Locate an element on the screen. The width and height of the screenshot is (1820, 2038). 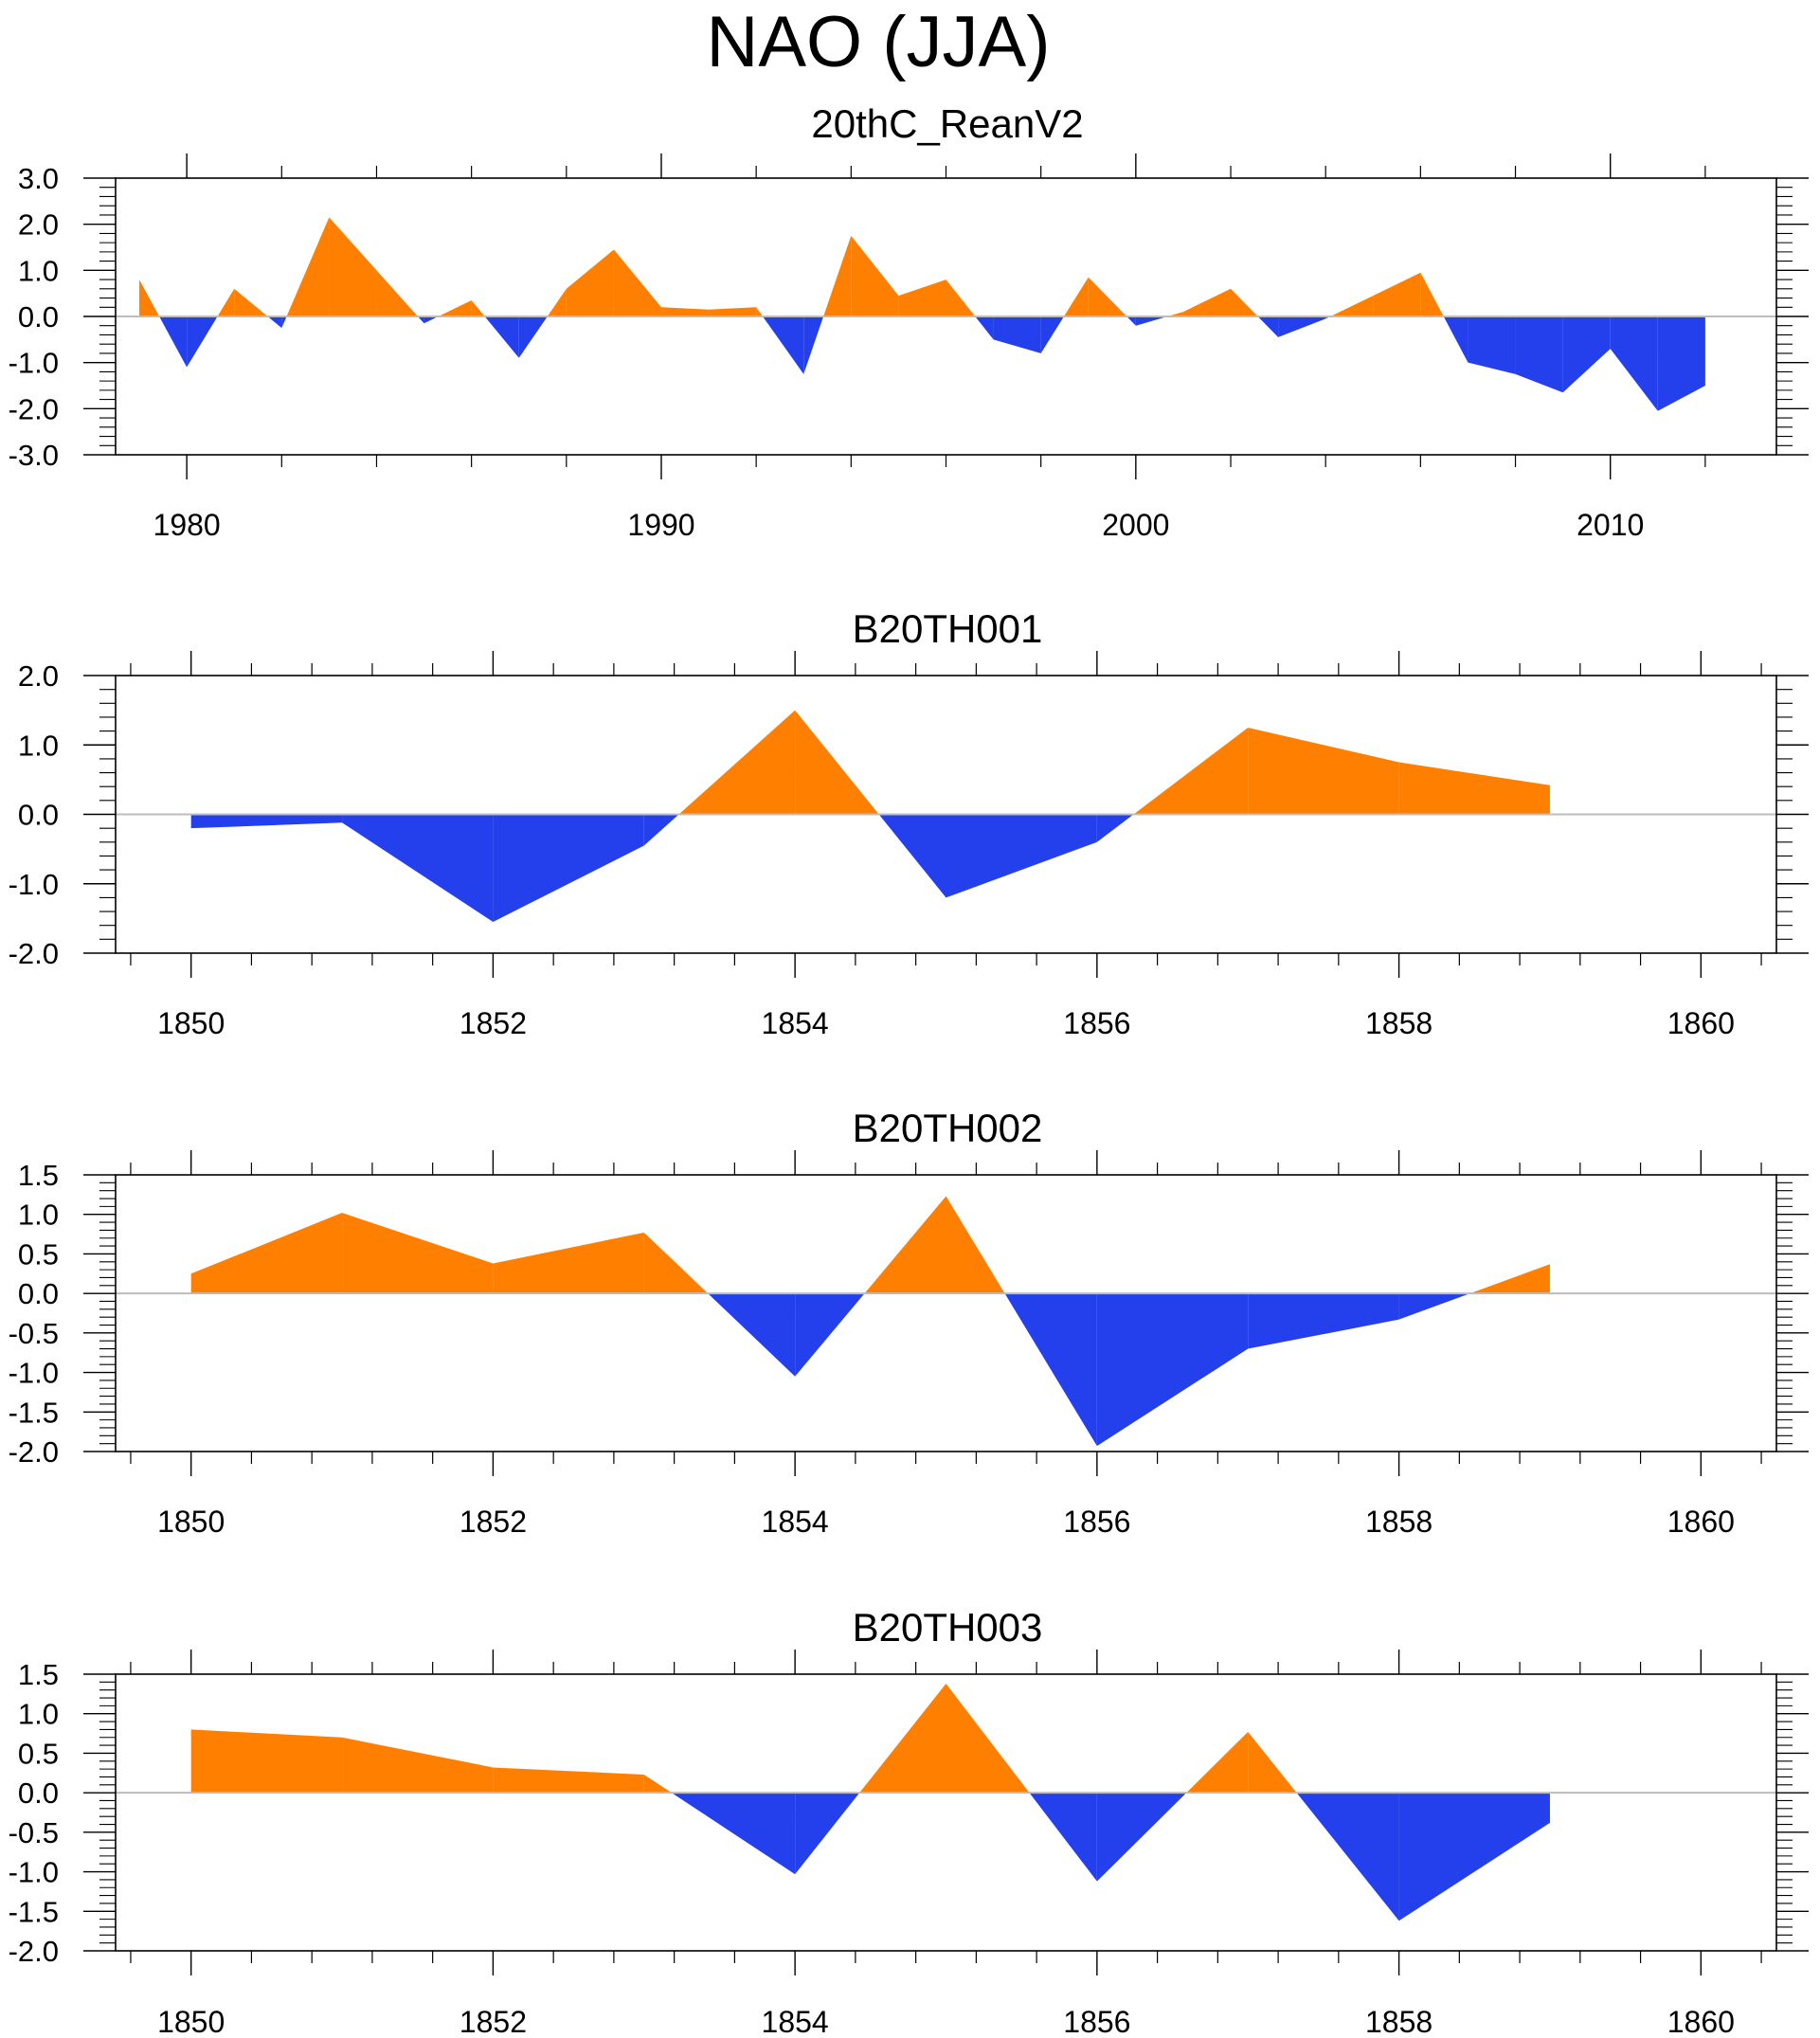
x-tick-label: 1990 is located at coordinates (661, 525).